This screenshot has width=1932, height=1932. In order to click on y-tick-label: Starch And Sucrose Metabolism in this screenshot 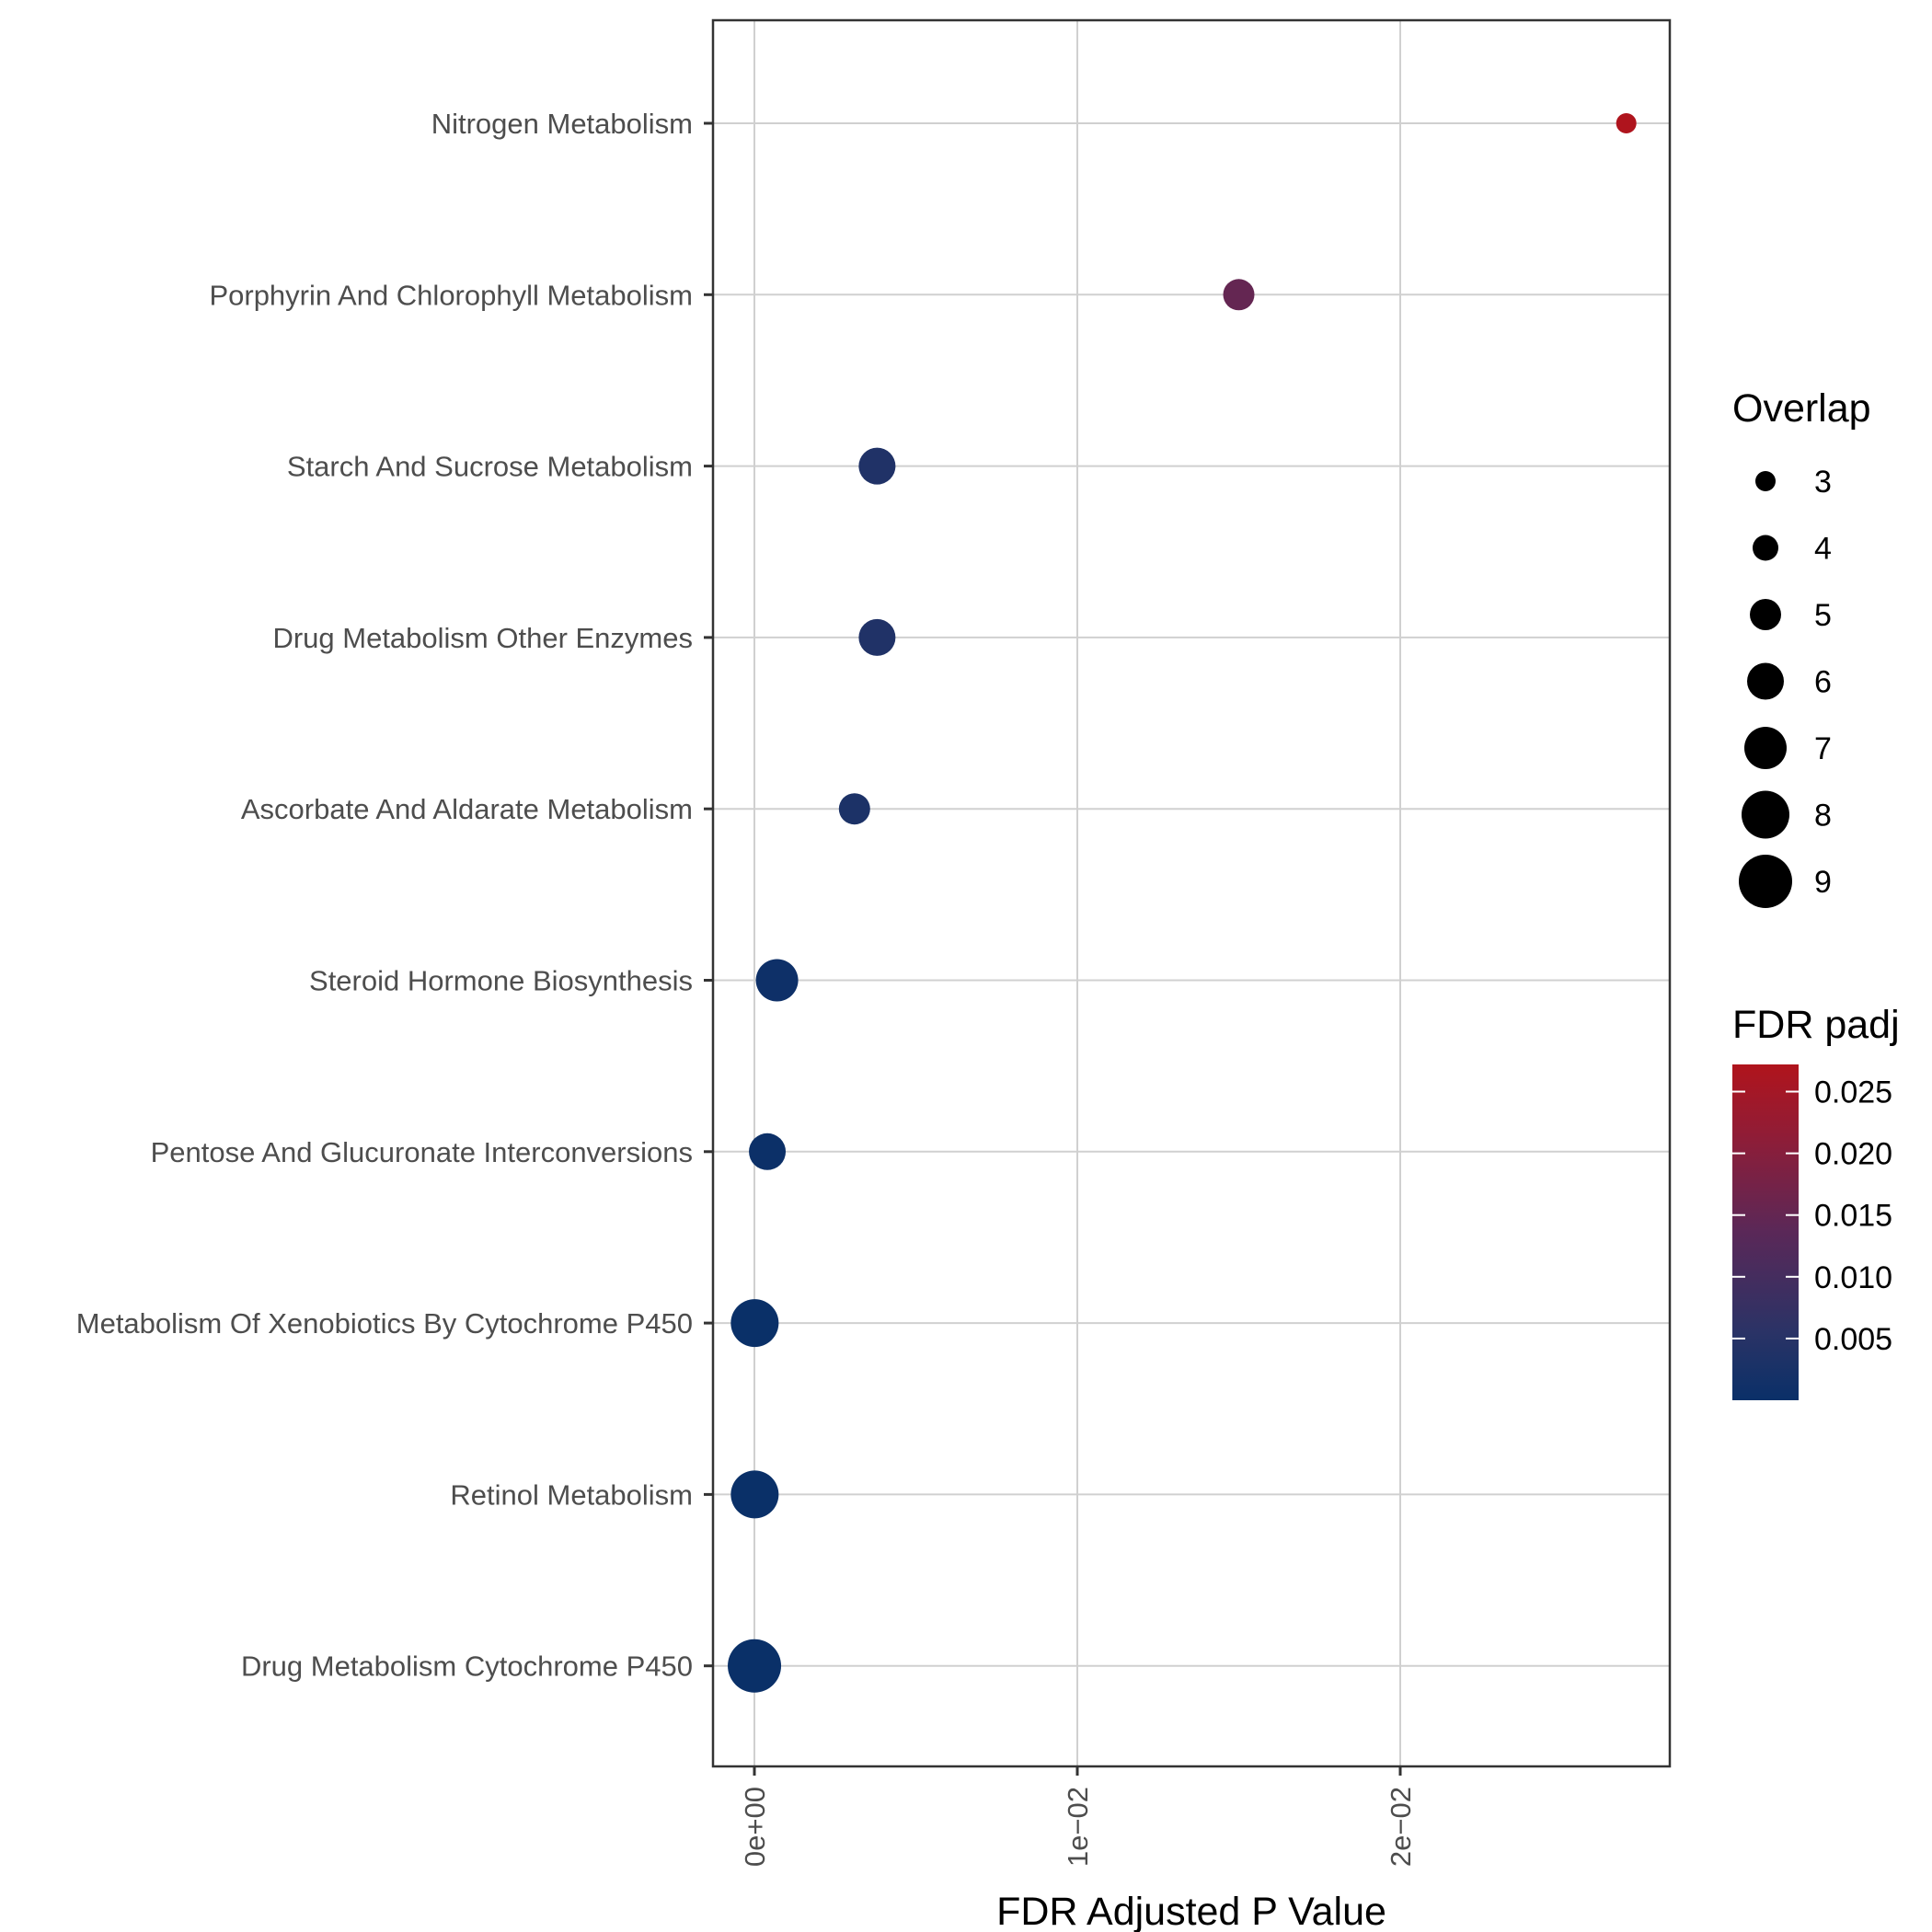, I will do `click(490, 467)`.